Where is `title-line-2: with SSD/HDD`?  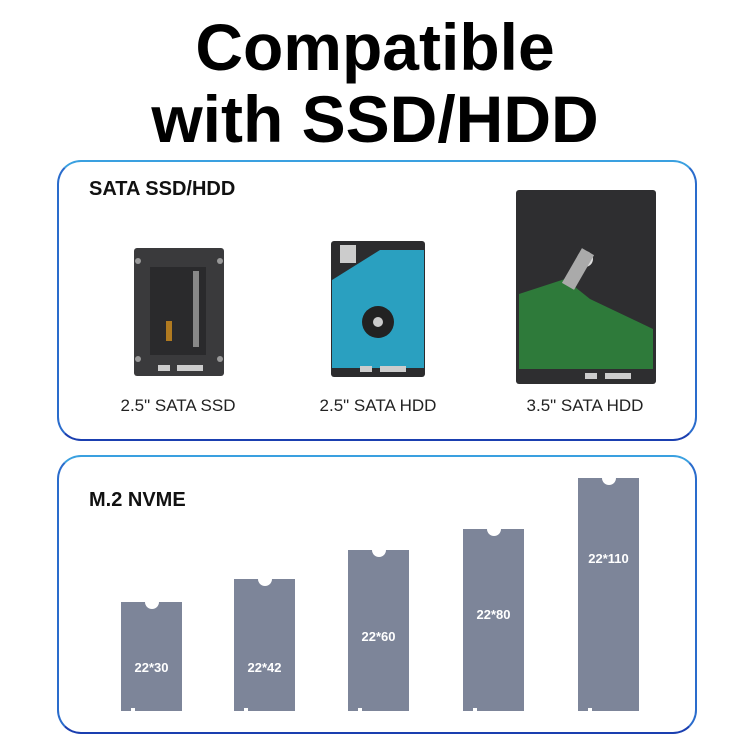
title-line-2: with SSD/HDD is located at coordinates (375, 119).